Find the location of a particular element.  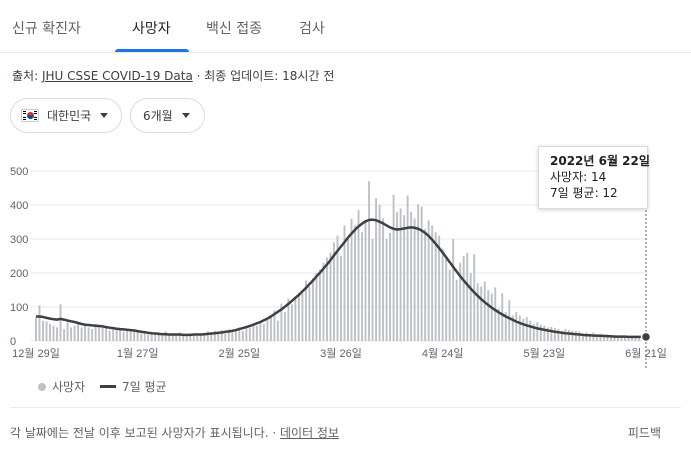

y-tick-label: 500 is located at coordinates (19, 172).